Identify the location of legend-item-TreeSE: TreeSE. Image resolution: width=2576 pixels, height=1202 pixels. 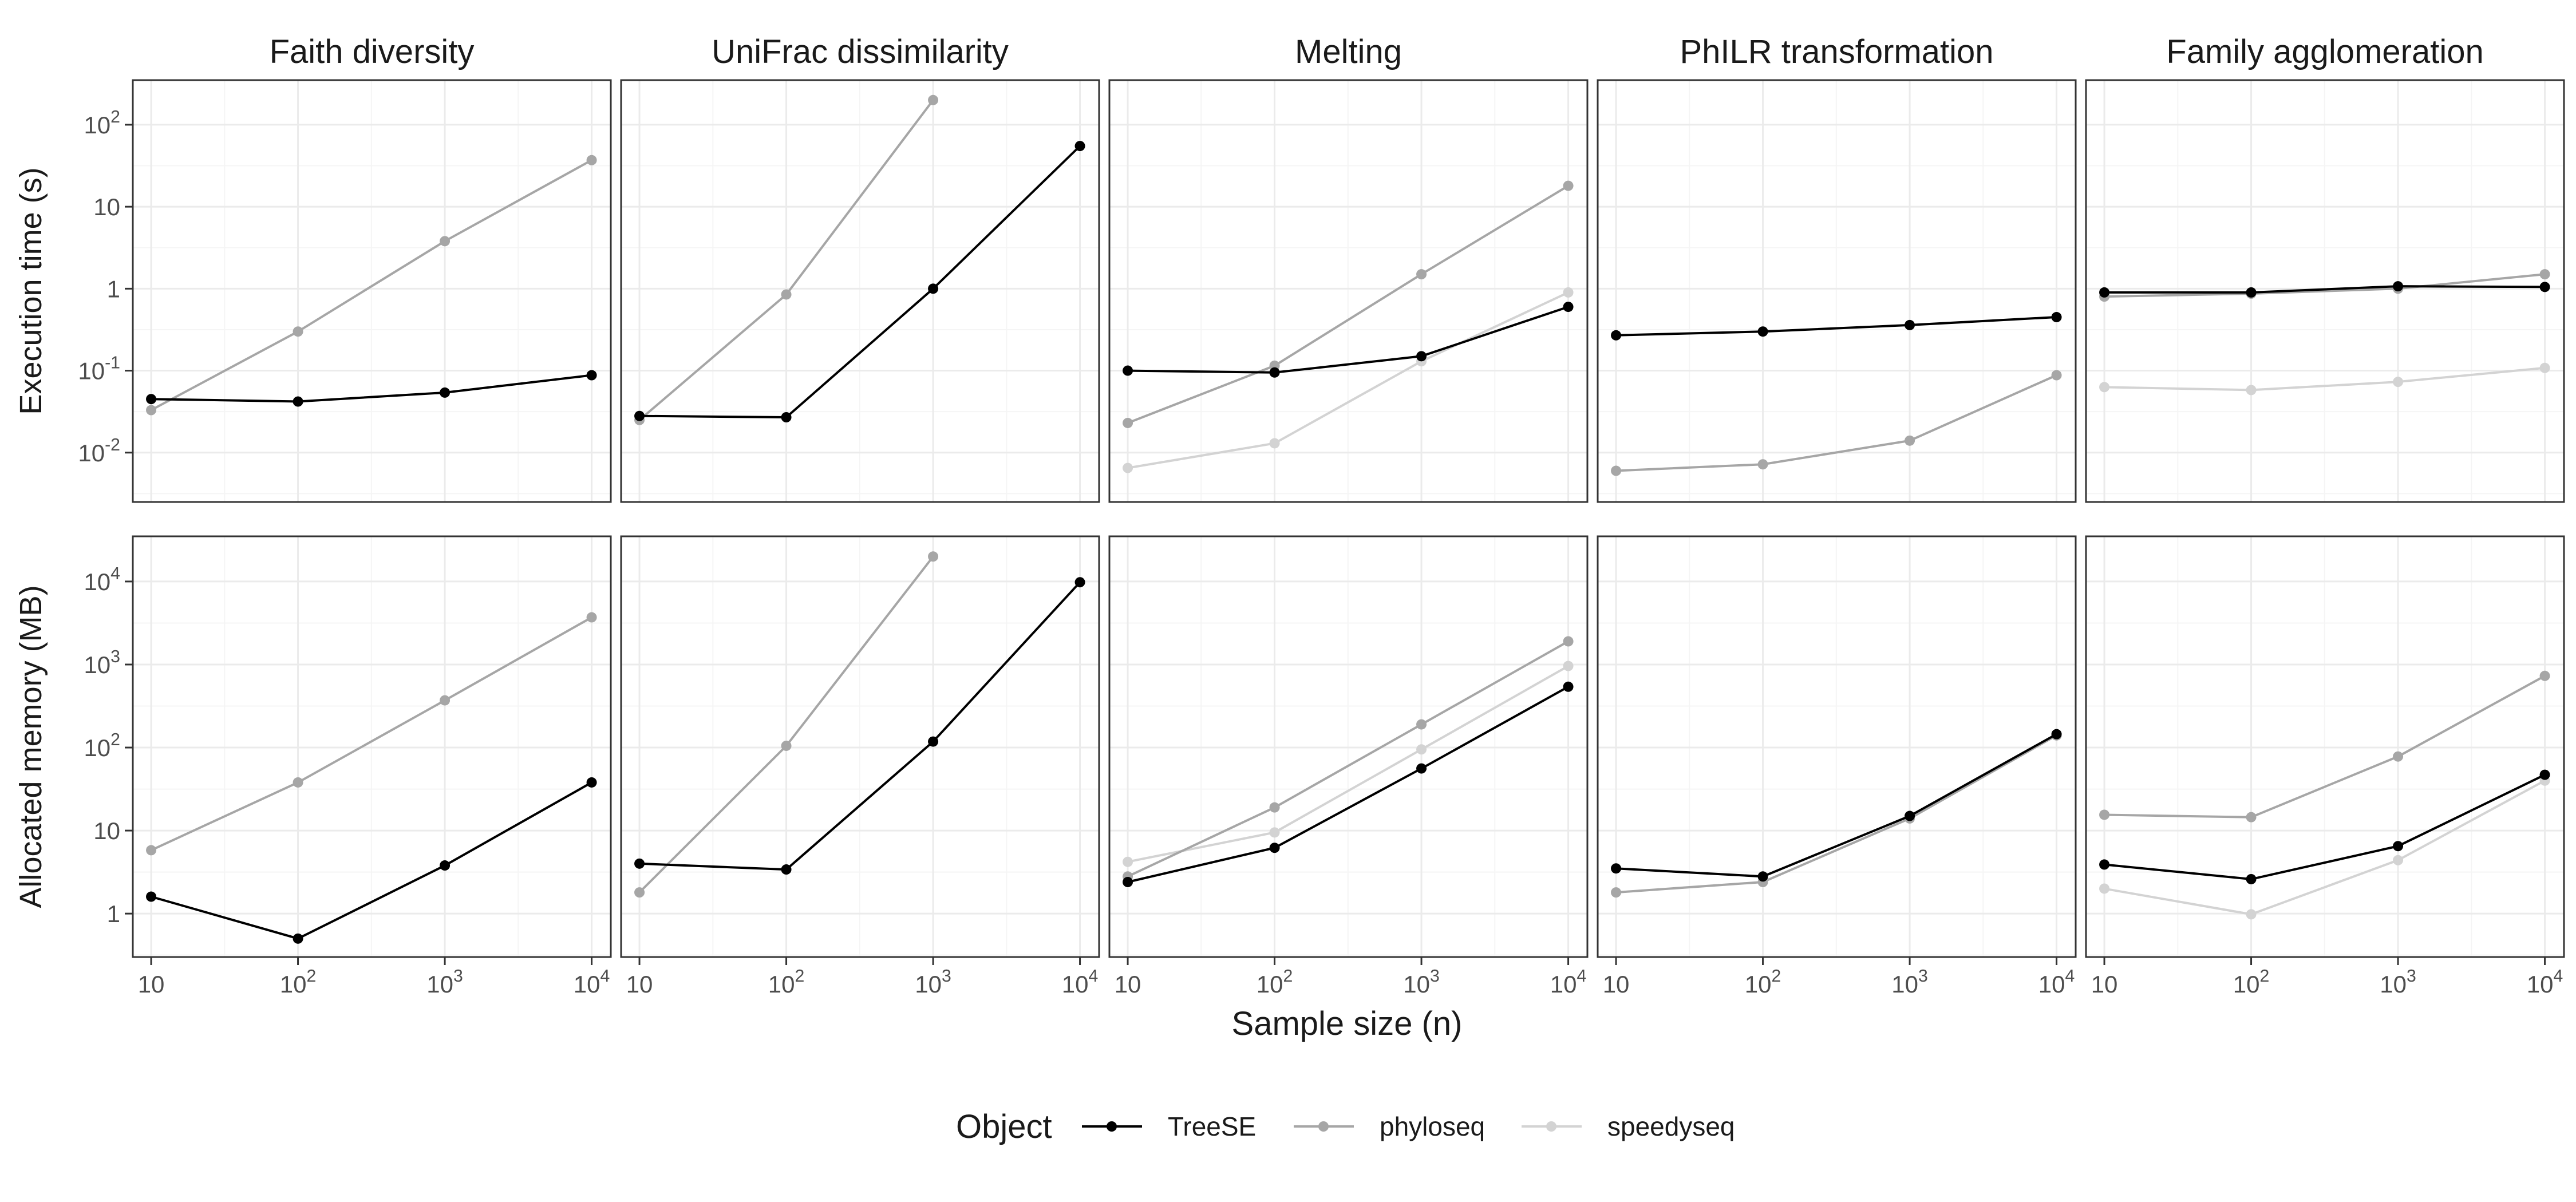
(1169, 1126).